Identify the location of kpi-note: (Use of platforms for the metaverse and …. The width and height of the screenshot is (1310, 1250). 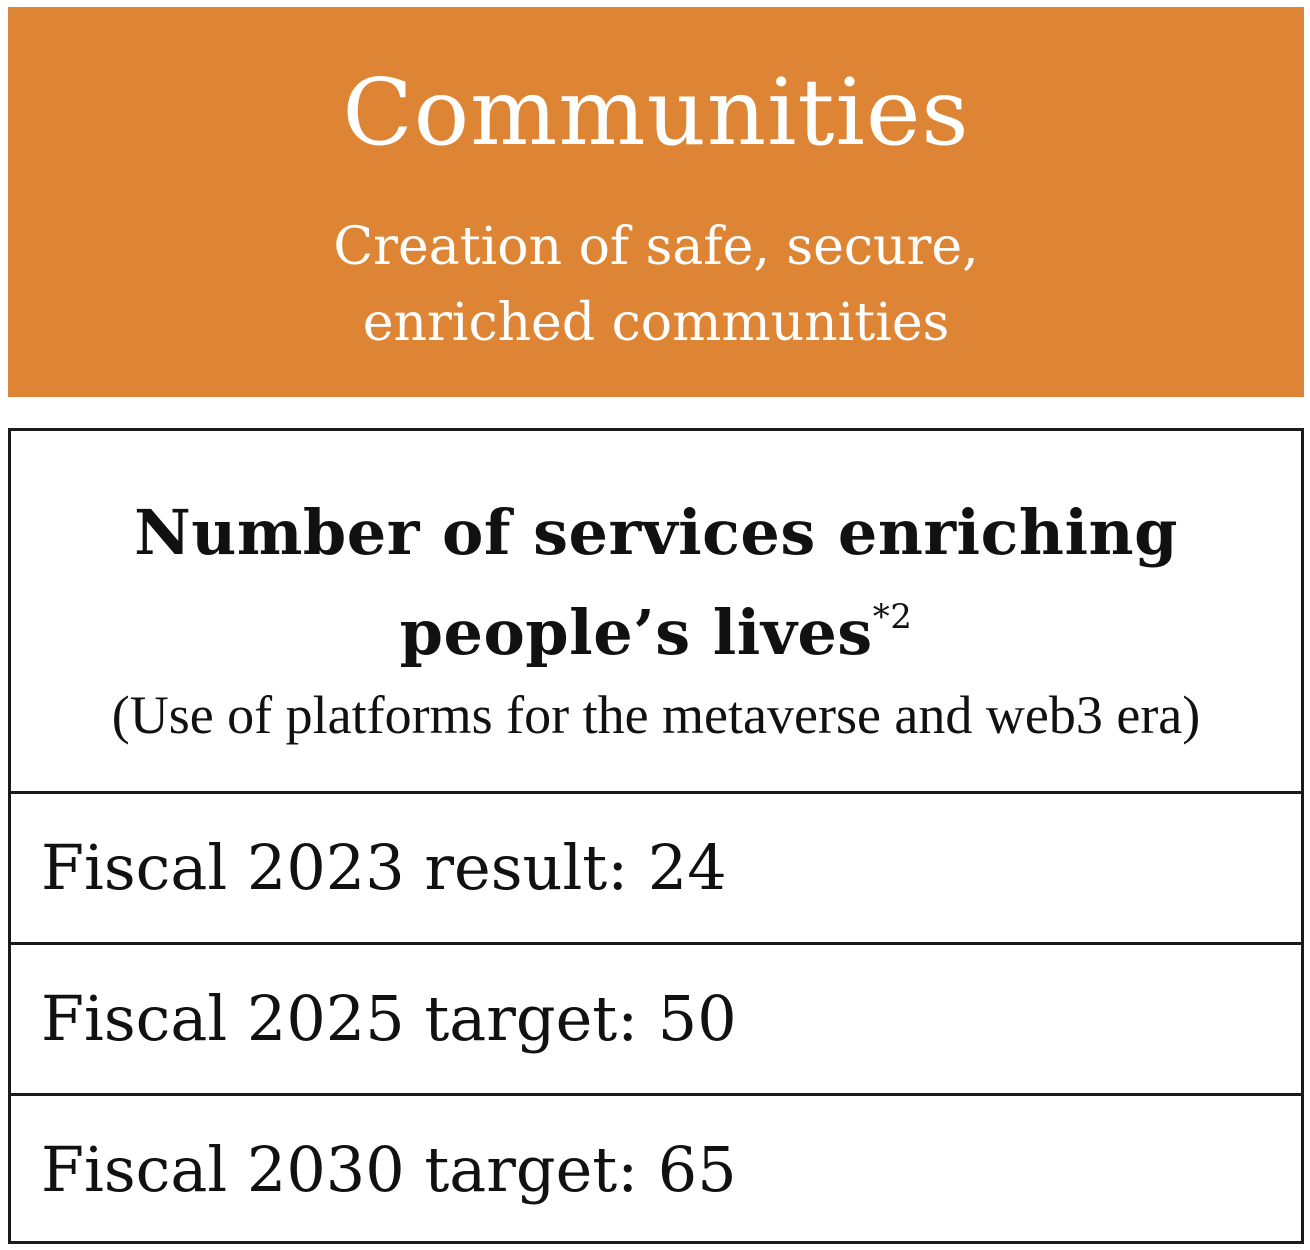
(656, 715).